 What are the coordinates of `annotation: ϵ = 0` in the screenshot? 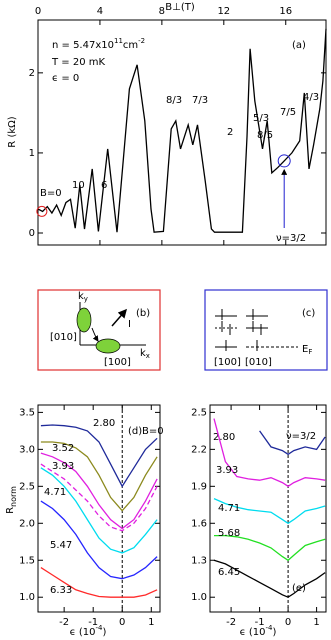 It's located at (65, 78).